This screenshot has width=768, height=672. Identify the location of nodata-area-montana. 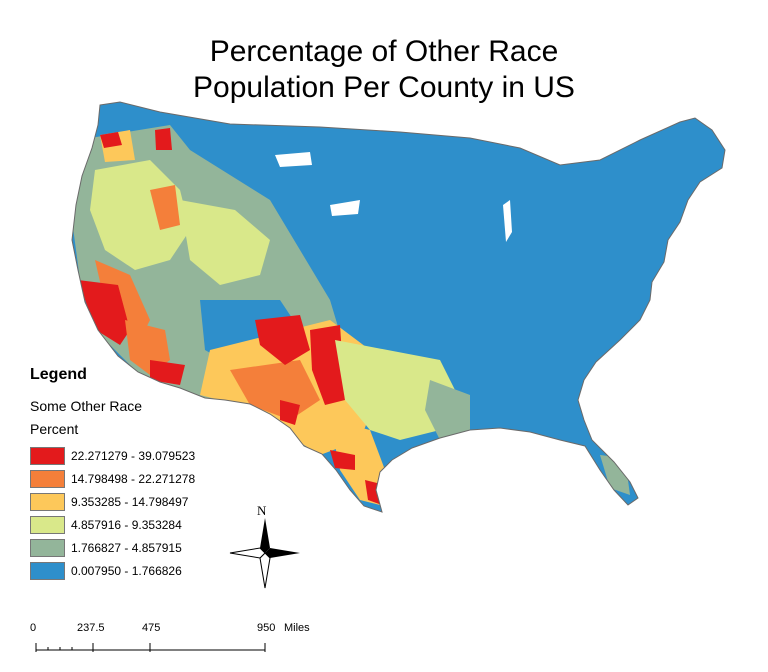
(293, 159).